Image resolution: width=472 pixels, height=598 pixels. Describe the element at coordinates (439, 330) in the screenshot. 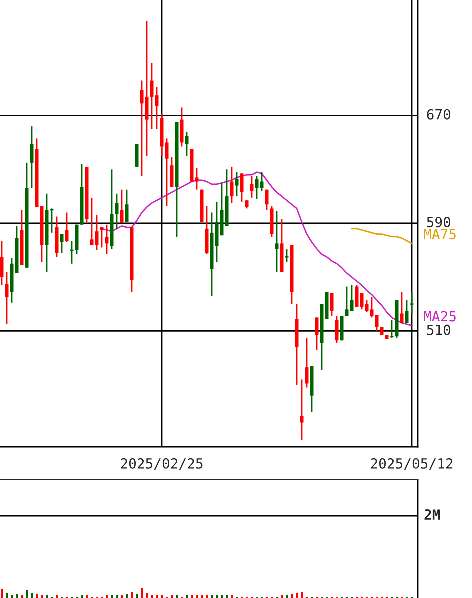

I see `y-tick-label: 510` at that location.